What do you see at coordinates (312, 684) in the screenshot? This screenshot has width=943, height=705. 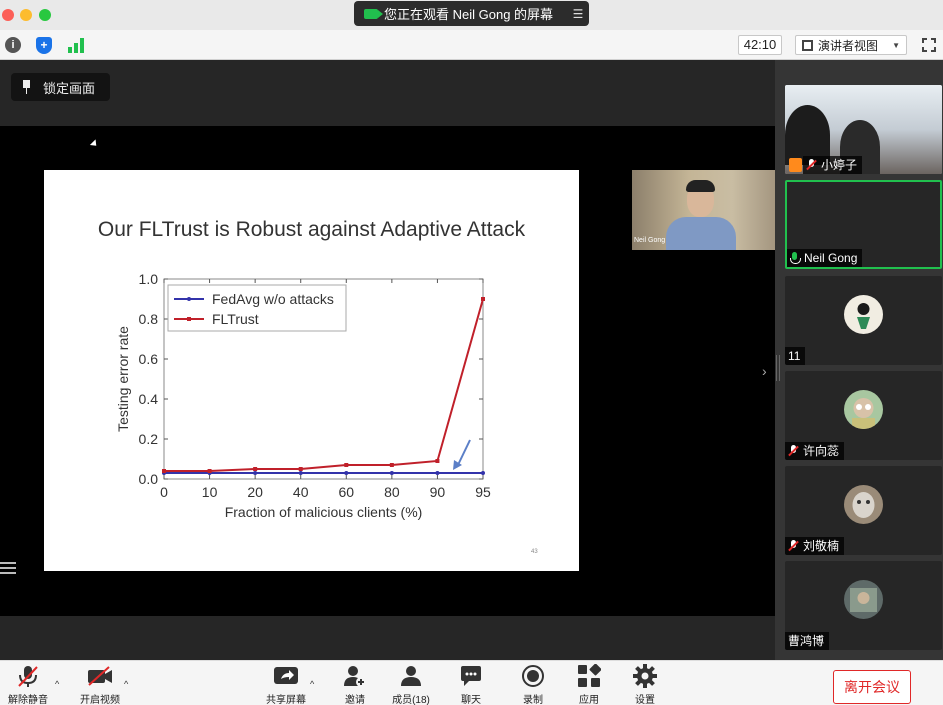 I see `share-options-chevron: ^` at bounding box center [312, 684].